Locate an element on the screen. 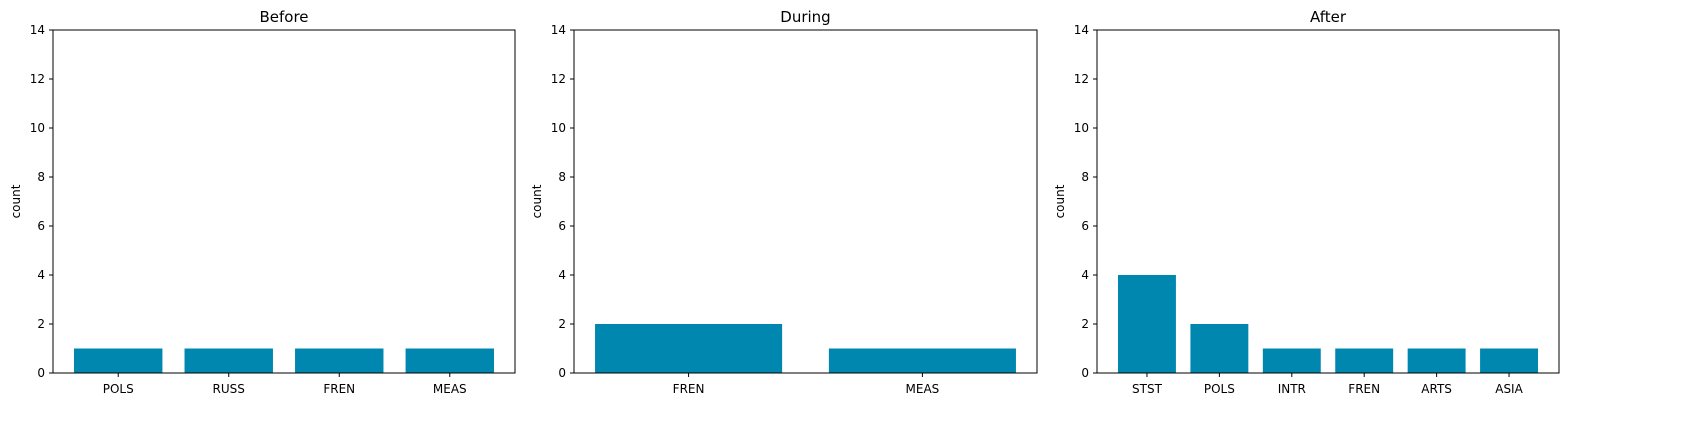  chart-title: After is located at coordinates (1328, 17).